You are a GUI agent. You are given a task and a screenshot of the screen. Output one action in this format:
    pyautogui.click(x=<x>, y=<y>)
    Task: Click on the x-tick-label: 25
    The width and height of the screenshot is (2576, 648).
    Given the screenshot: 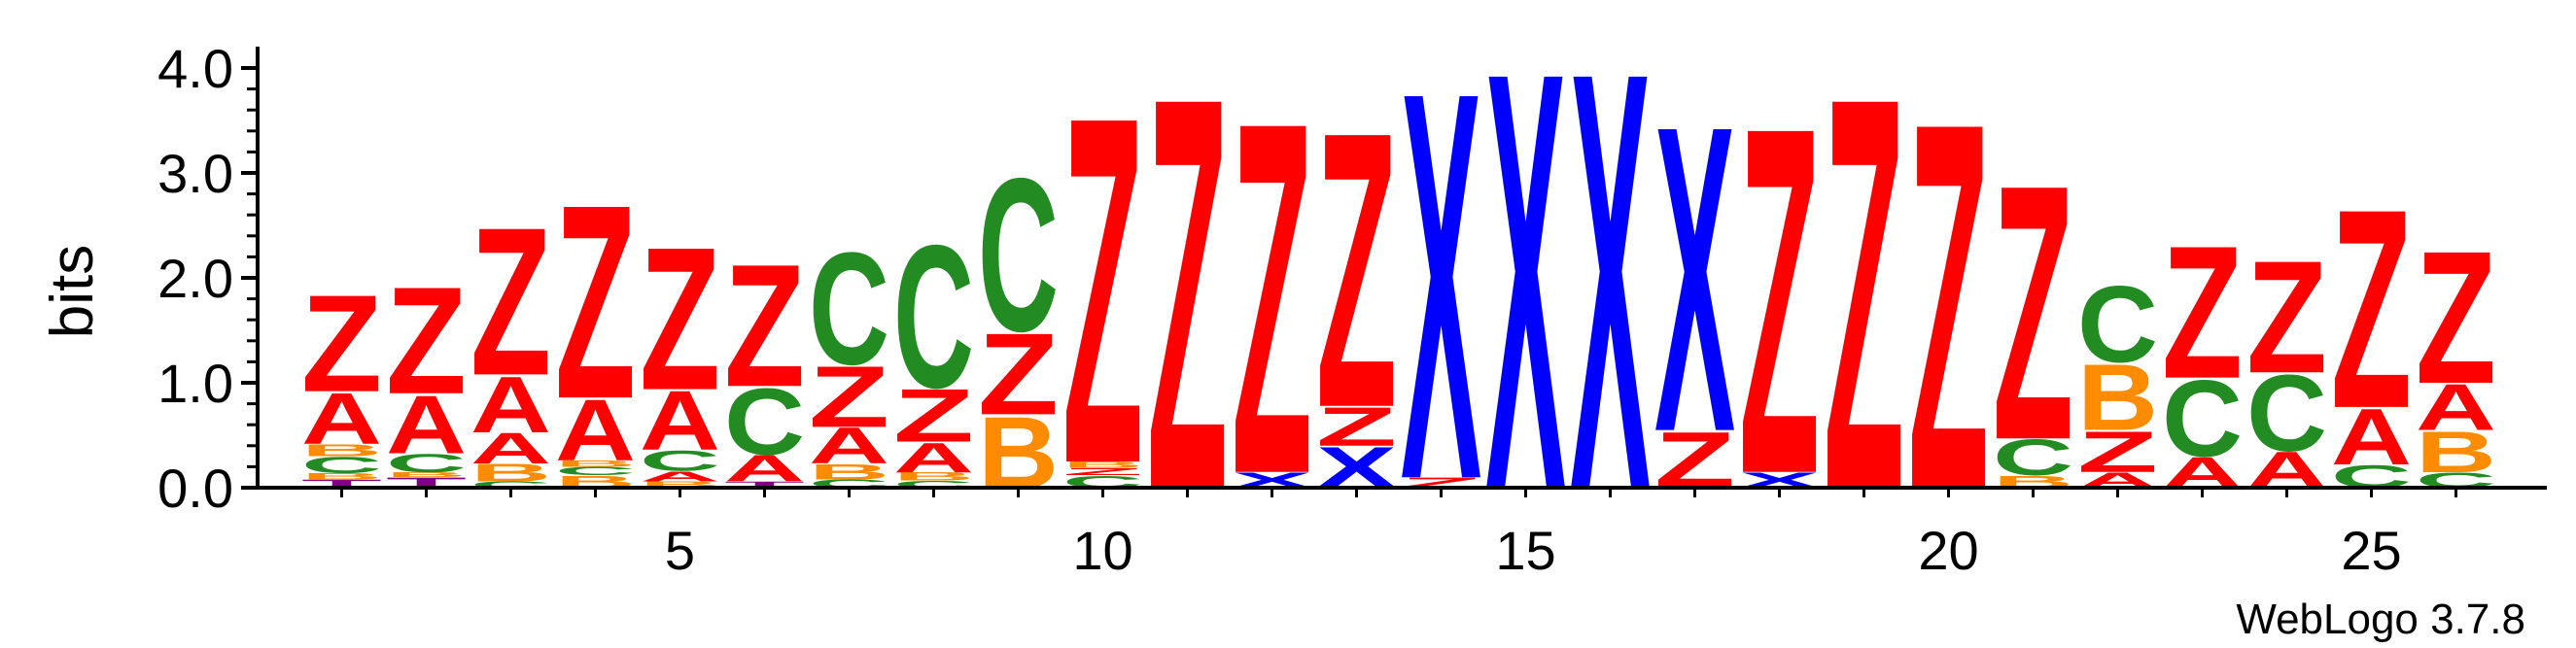 What is the action you would take?
    pyautogui.click(x=2371, y=550)
    